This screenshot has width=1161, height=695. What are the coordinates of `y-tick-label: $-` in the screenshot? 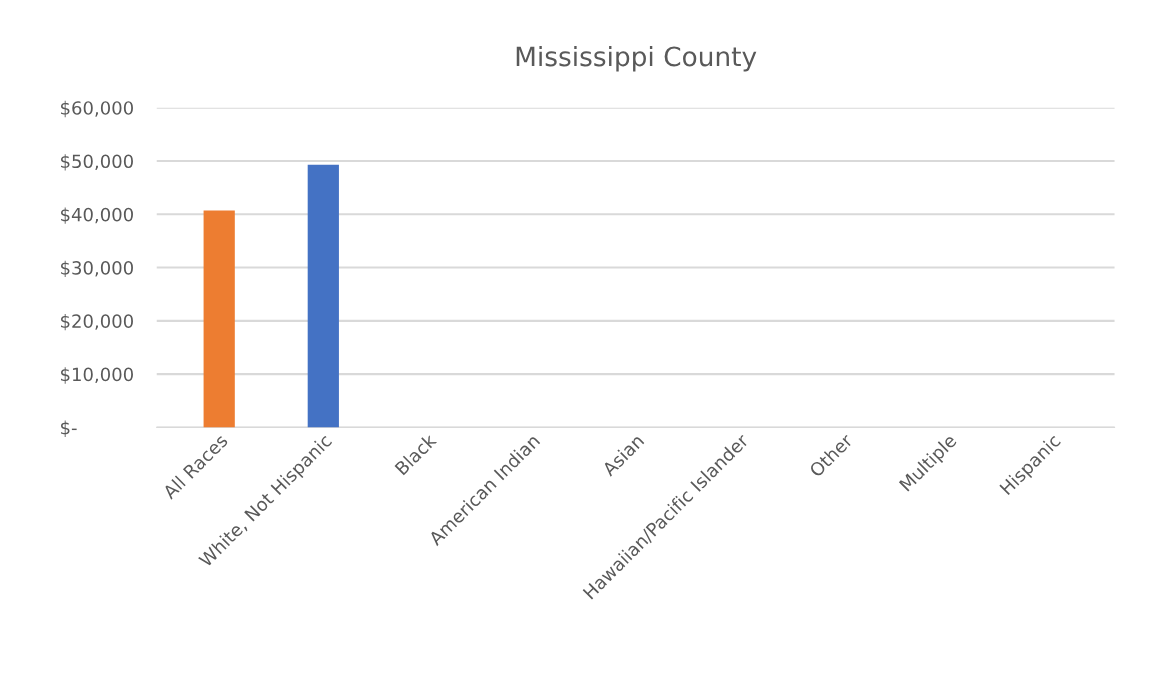 It's located at (69, 428).